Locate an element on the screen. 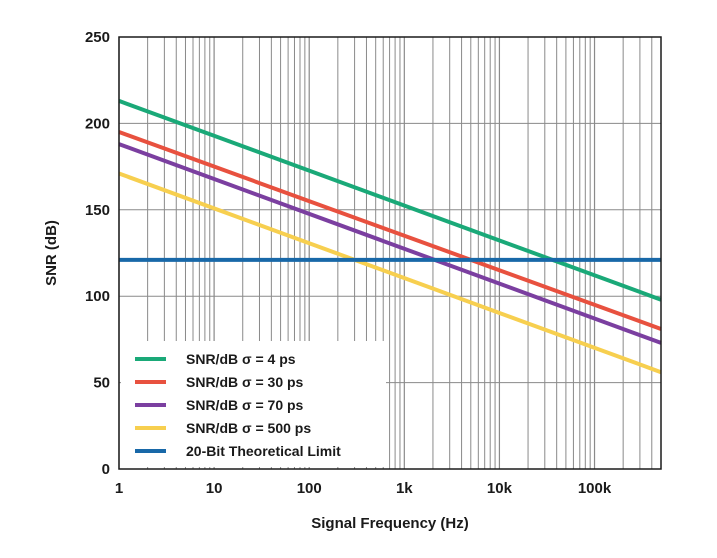 The image size is (717, 558). legend-label: SNR/dB σ = 30 ps is located at coordinates (245, 382).